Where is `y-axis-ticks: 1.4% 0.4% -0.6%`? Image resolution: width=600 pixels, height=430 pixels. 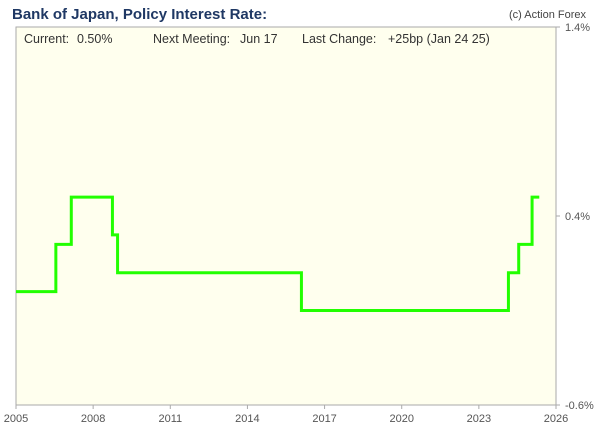
y-axis-ticks: 1.4% 0.4% -0.6% is located at coordinates (575, 217).